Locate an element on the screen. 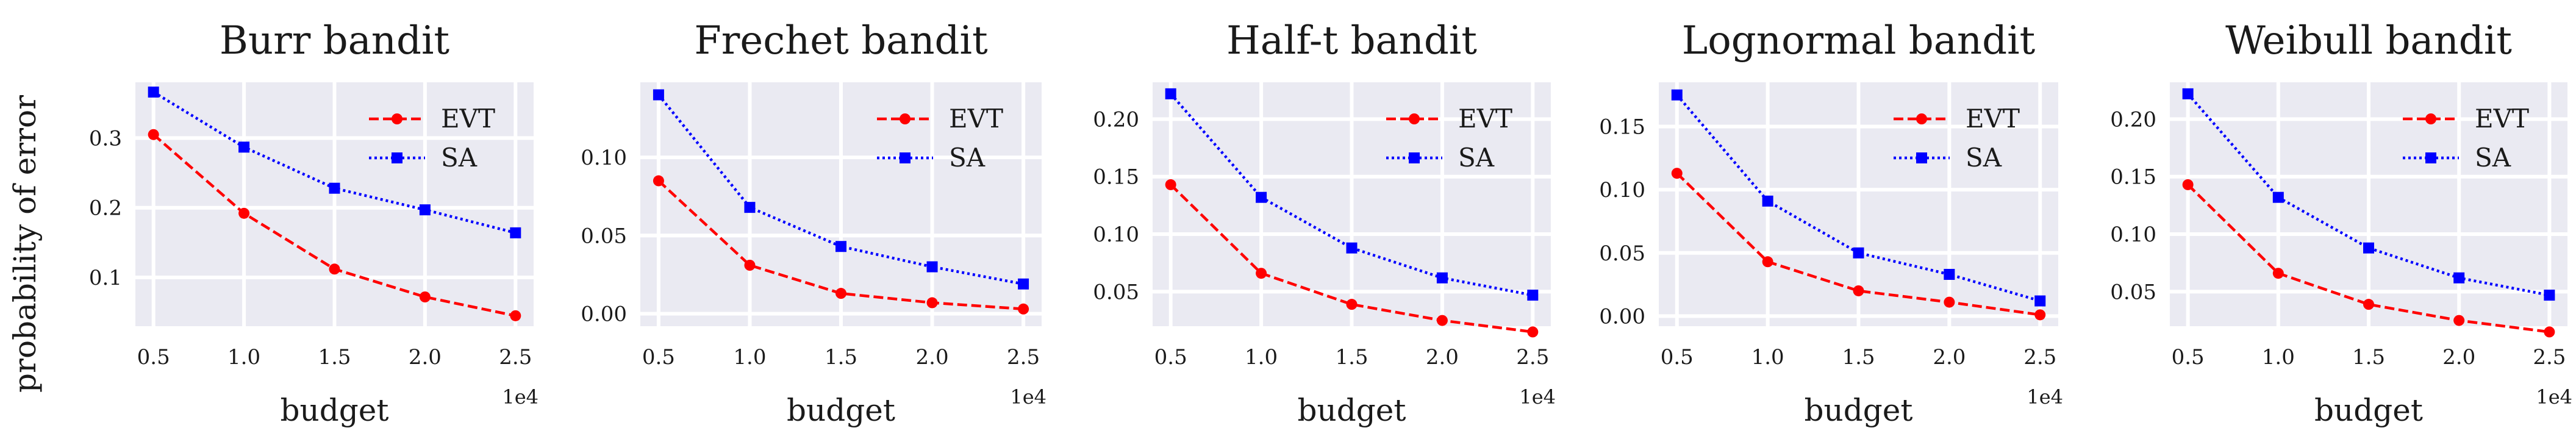 Image resolution: width=2576 pixels, height=439 pixels. y-tick-label: 0.20 is located at coordinates (2133, 120).